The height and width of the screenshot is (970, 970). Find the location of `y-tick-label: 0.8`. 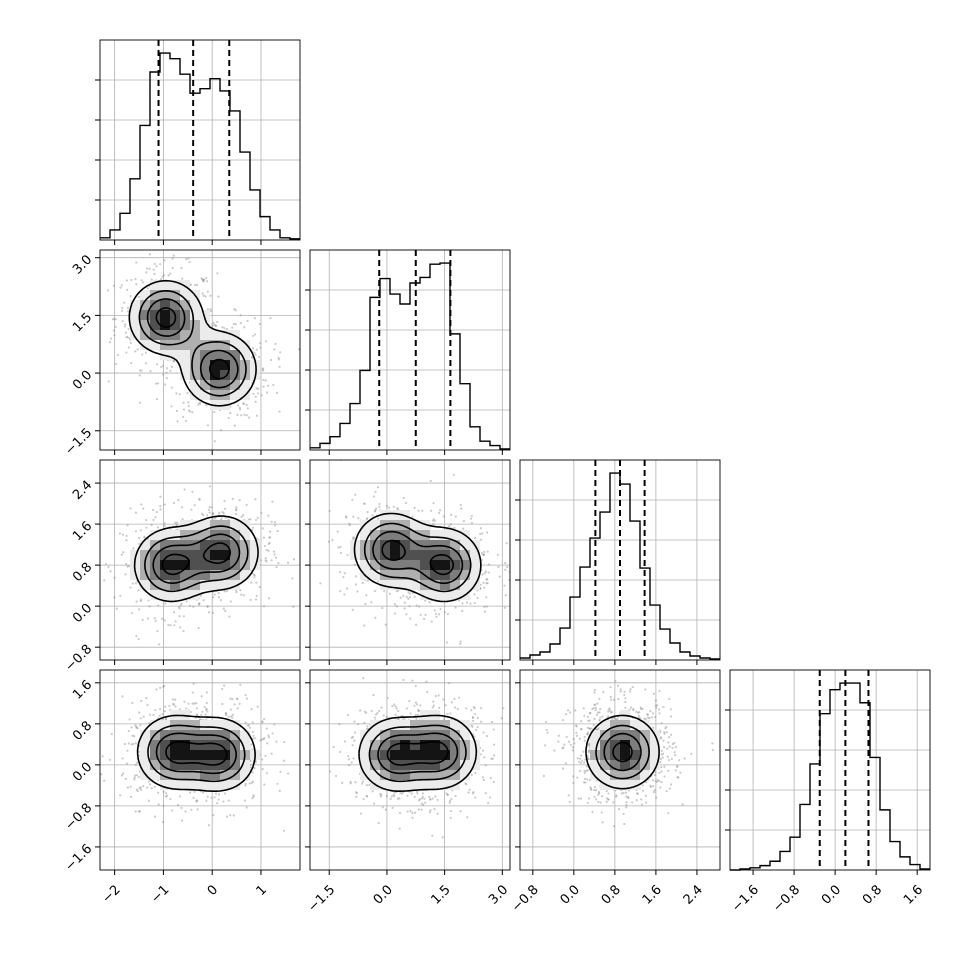

y-tick-label: 0.8 is located at coordinates (82, 572).